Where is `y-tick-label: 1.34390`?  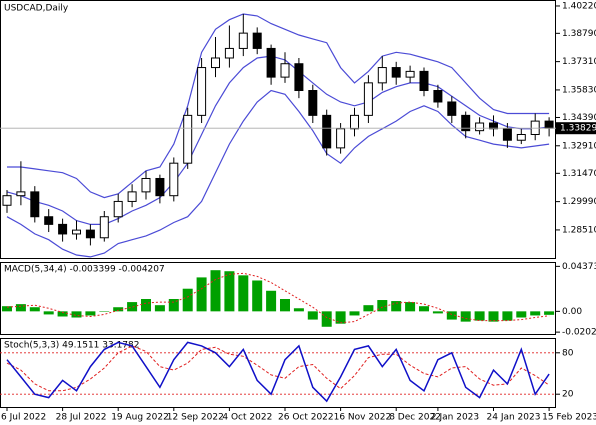
y-tick-label: 1.34390 is located at coordinates (579, 118).